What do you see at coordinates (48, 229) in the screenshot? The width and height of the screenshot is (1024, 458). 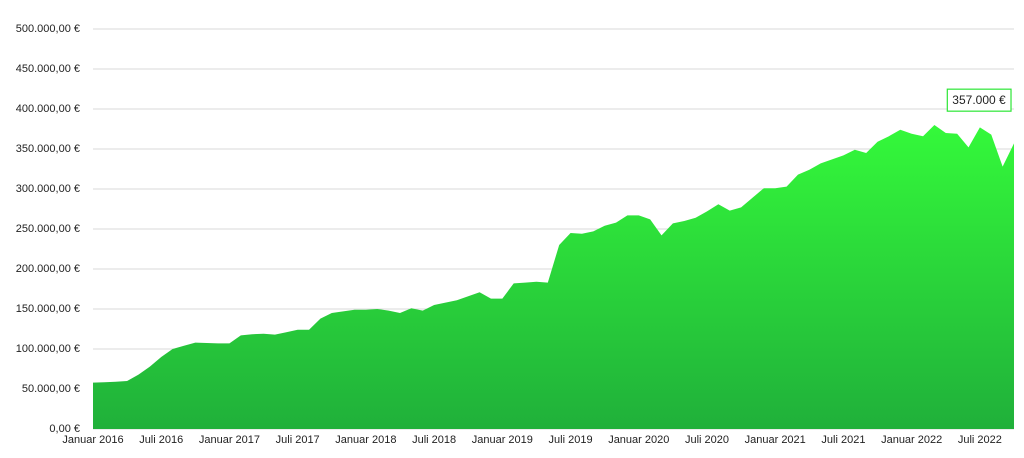 I see `y-tick-label: 250.000,00 €` at bounding box center [48, 229].